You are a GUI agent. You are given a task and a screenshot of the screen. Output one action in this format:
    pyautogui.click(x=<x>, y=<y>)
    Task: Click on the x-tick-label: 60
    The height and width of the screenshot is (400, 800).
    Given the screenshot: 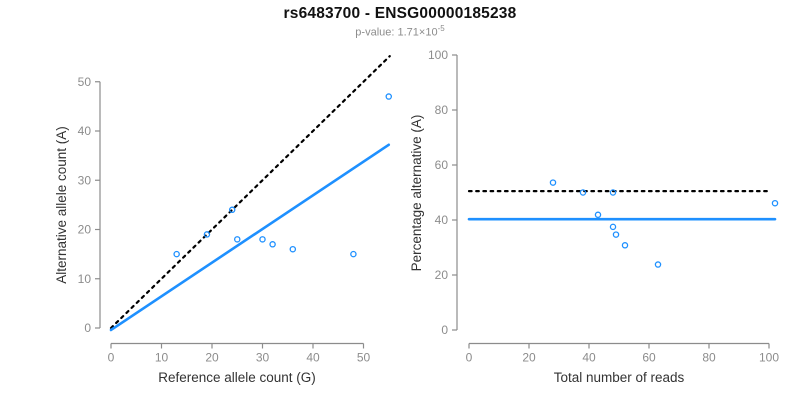 What is the action you would take?
    pyautogui.click(x=649, y=358)
    